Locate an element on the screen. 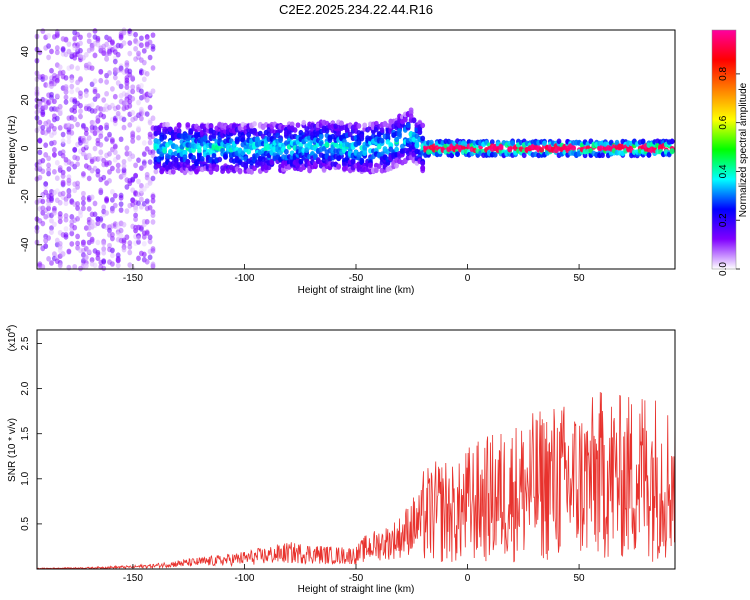 The image size is (750, 600). spectrogram-x-label: Height of straight line (km) is located at coordinates (356, 290).